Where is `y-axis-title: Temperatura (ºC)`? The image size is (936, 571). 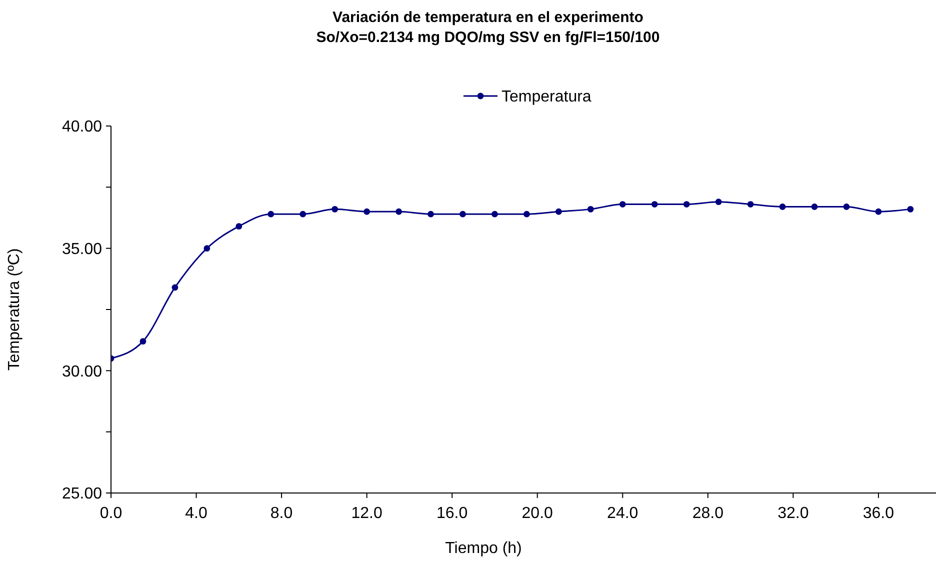 y-axis-title: Temperatura (ºC) is located at coordinates (14, 309).